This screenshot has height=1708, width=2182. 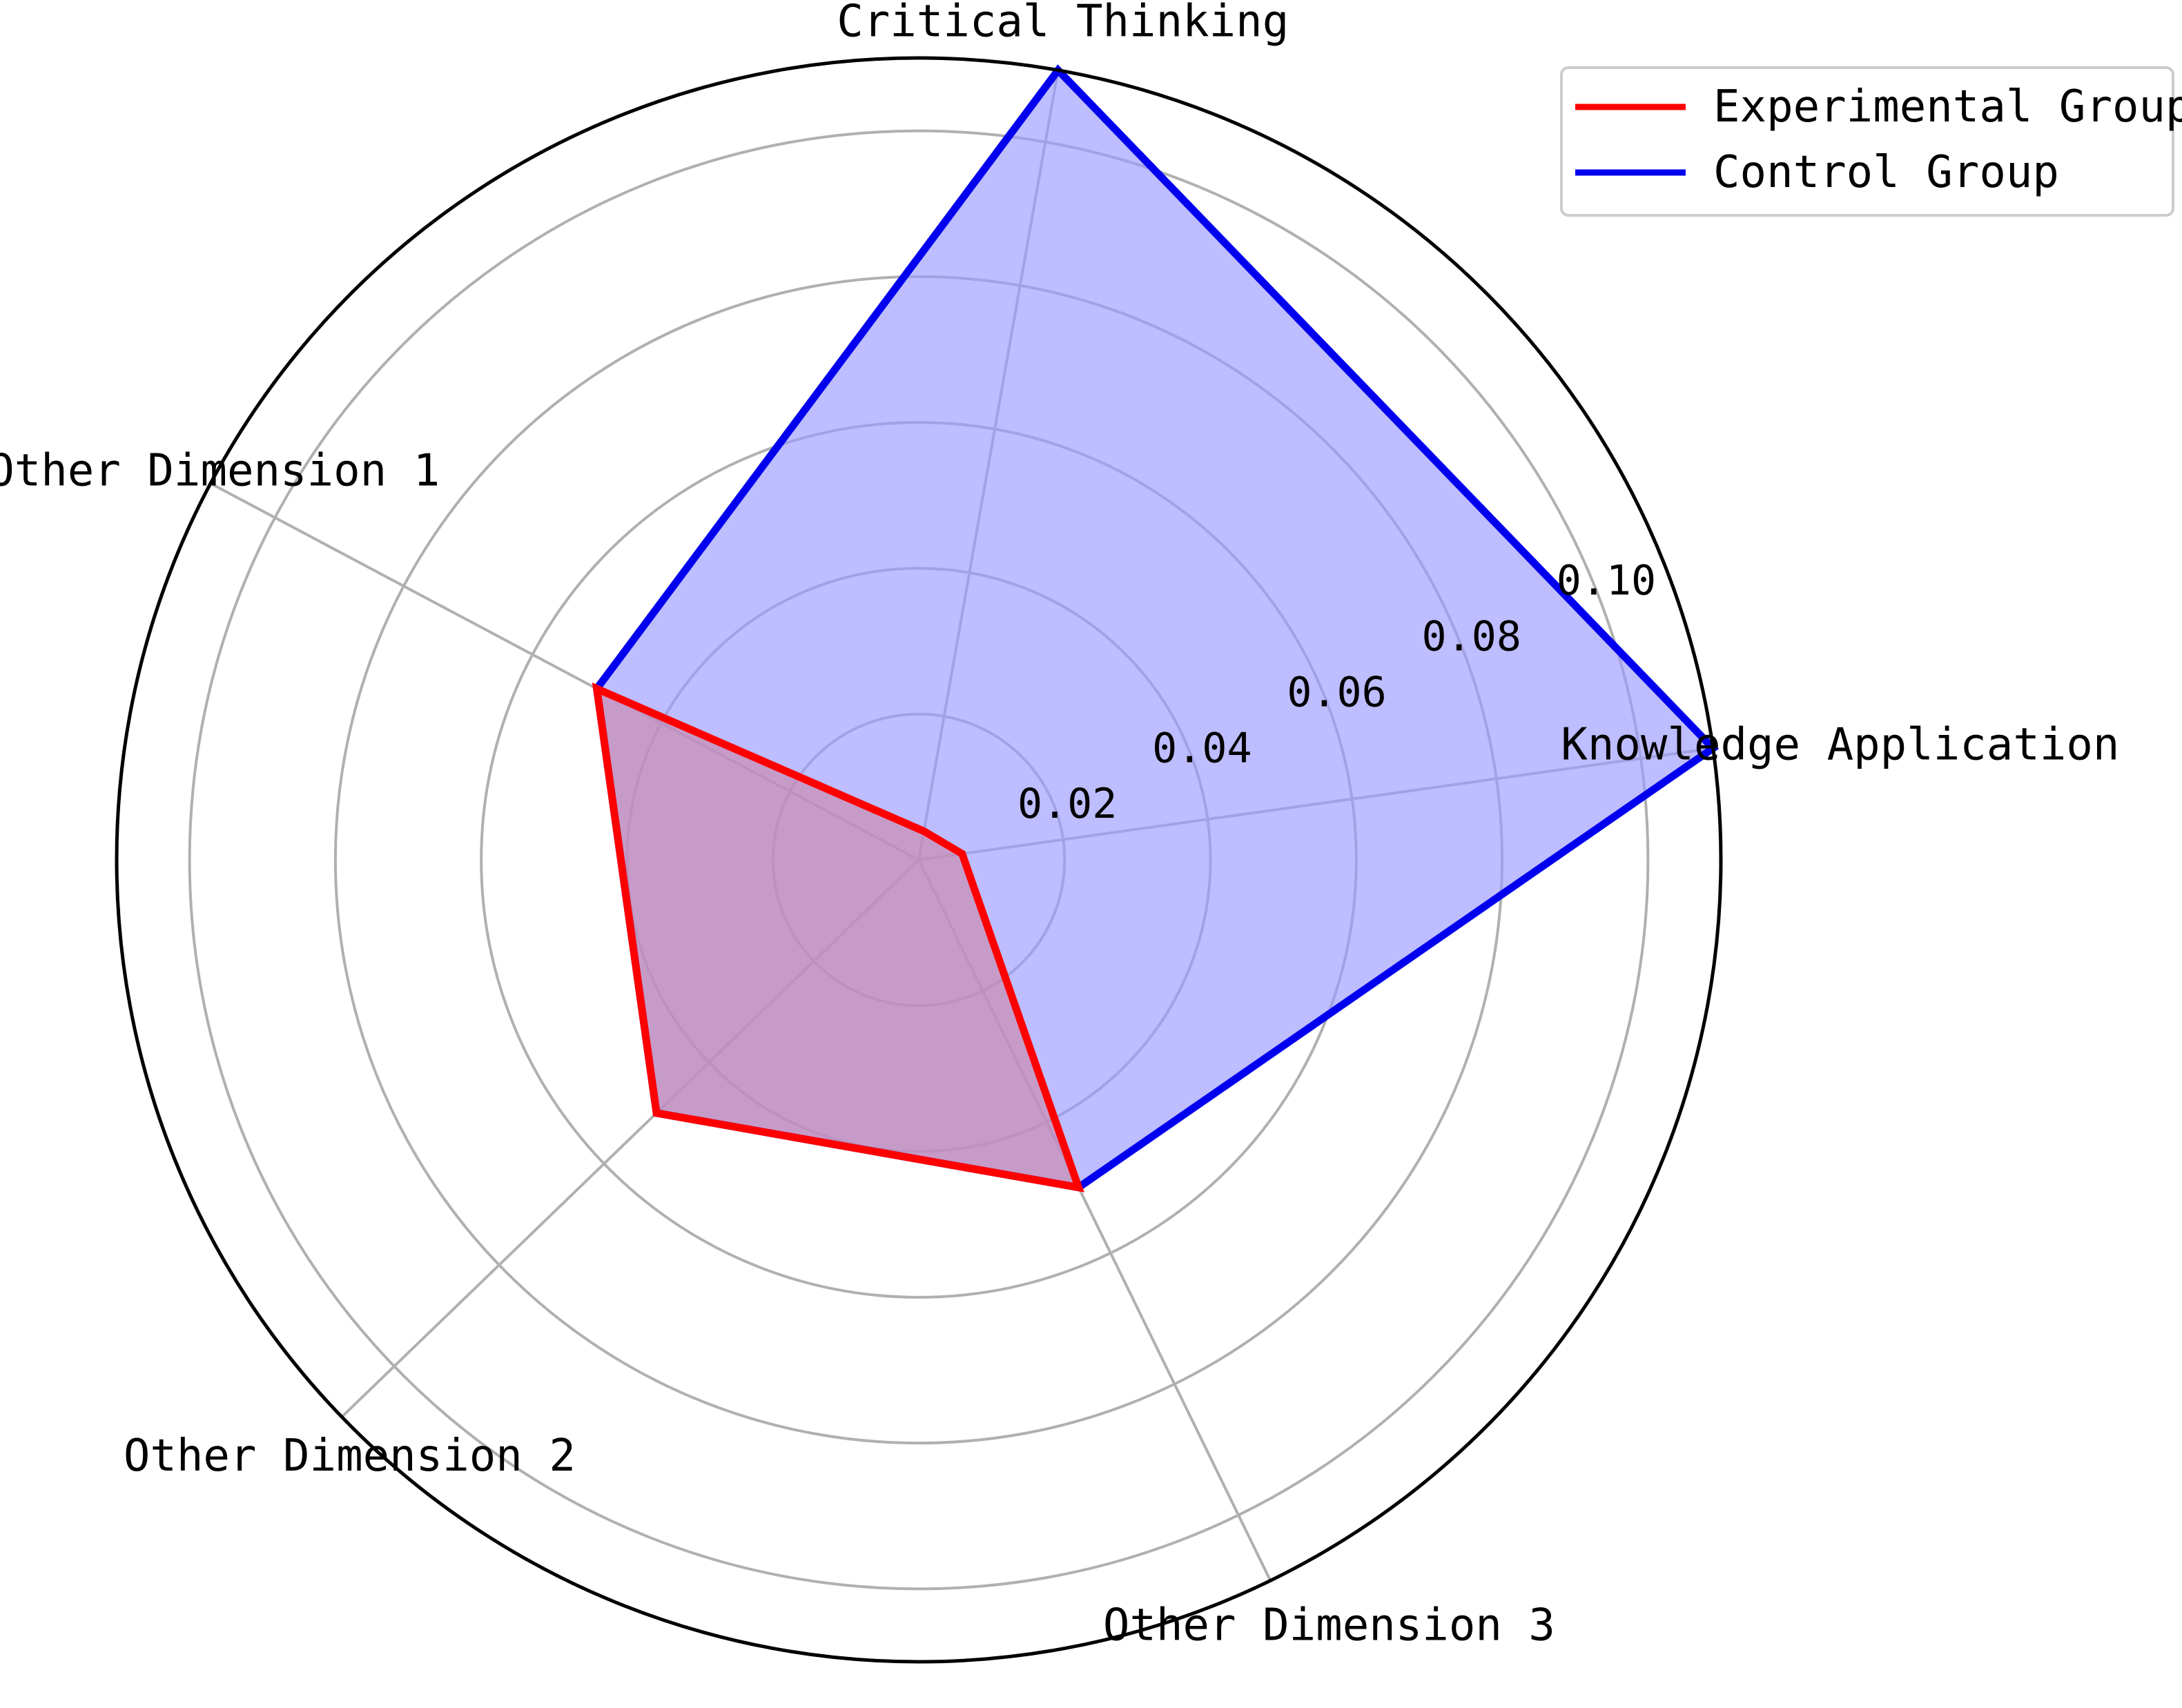 What do you see at coordinates (220, 471) in the screenshot?
I see `category-label-2: Other Dimension 1` at bounding box center [220, 471].